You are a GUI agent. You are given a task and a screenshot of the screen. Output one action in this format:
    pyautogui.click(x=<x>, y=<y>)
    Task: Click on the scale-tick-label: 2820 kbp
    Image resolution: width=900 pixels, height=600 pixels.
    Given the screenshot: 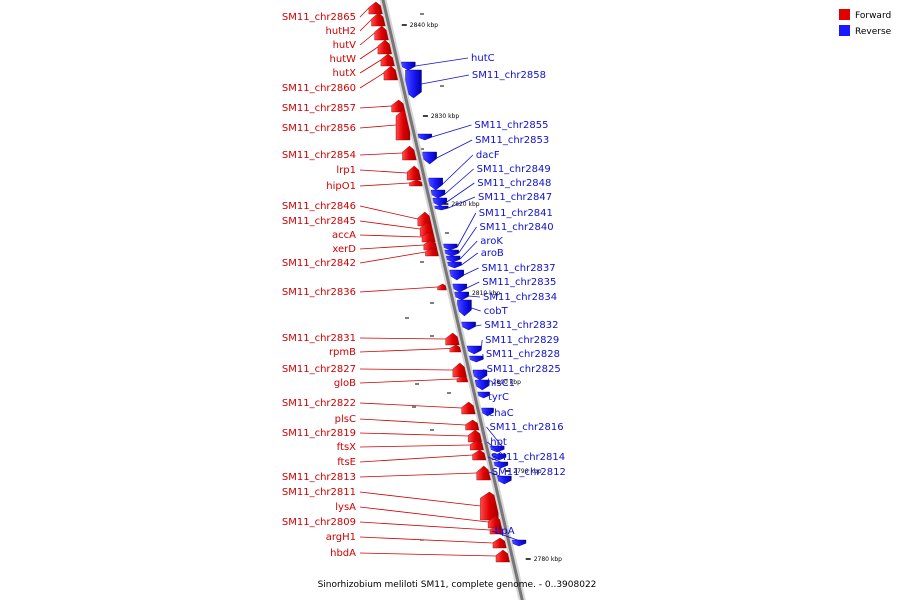 What is the action you would take?
    pyautogui.click(x=465, y=204)
    